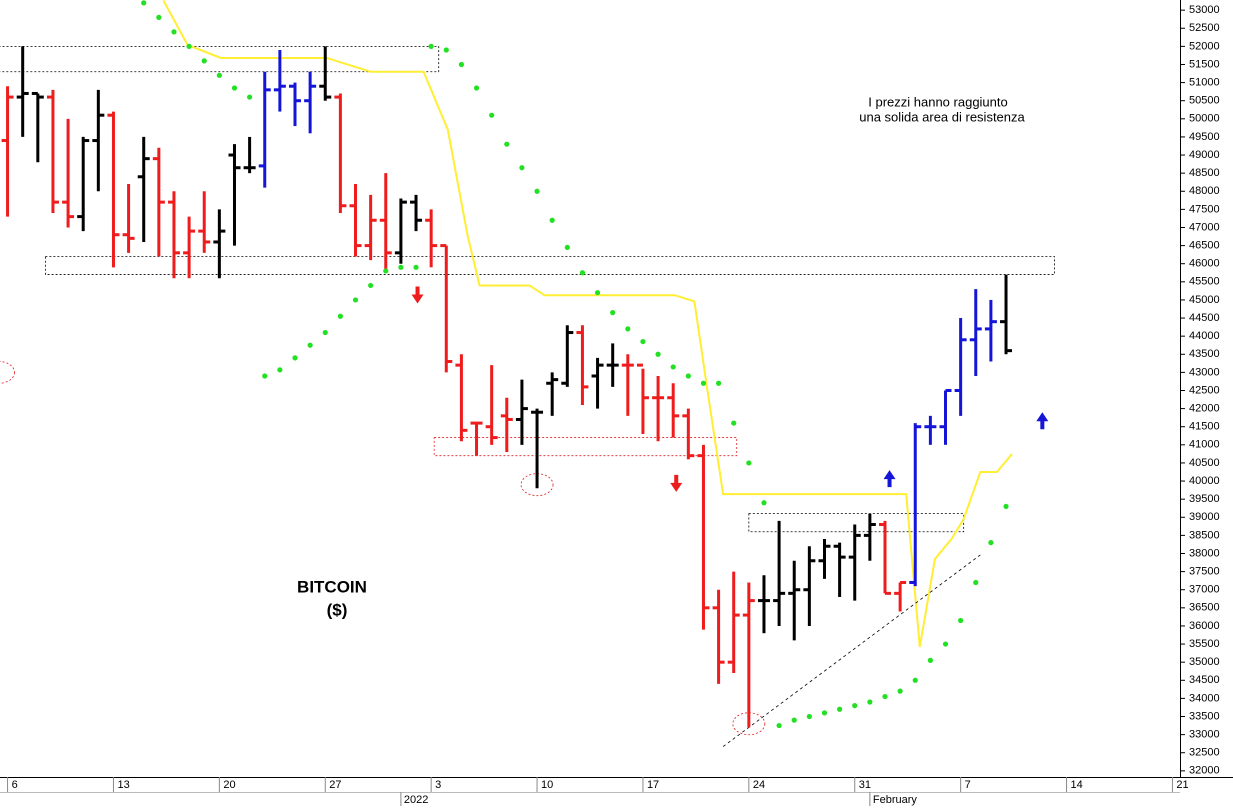  Describe the element at coordinates (1182, 785) in the screenshot. I see `x-tick-label: 21` at that location.